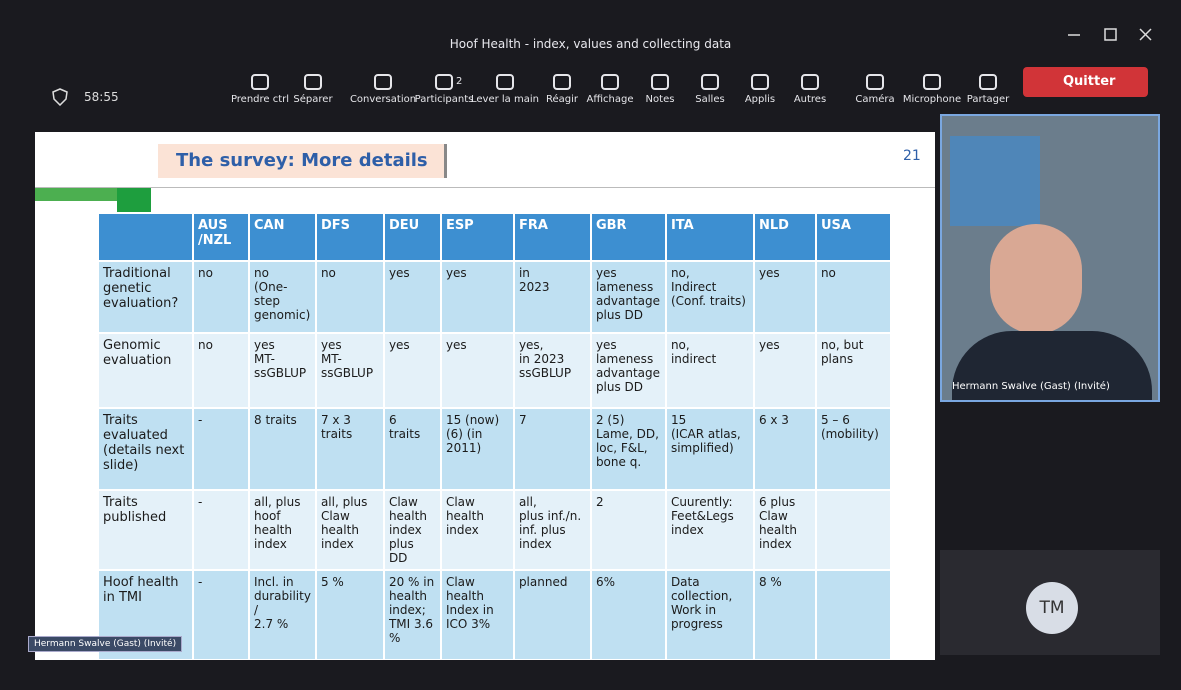 This screenshot has width=1181, height=690. What do you see at coordinates (282, 297) in the screenshot?
I see `table-cell: no (One-step genomic)` at bounding box center [282, 297].